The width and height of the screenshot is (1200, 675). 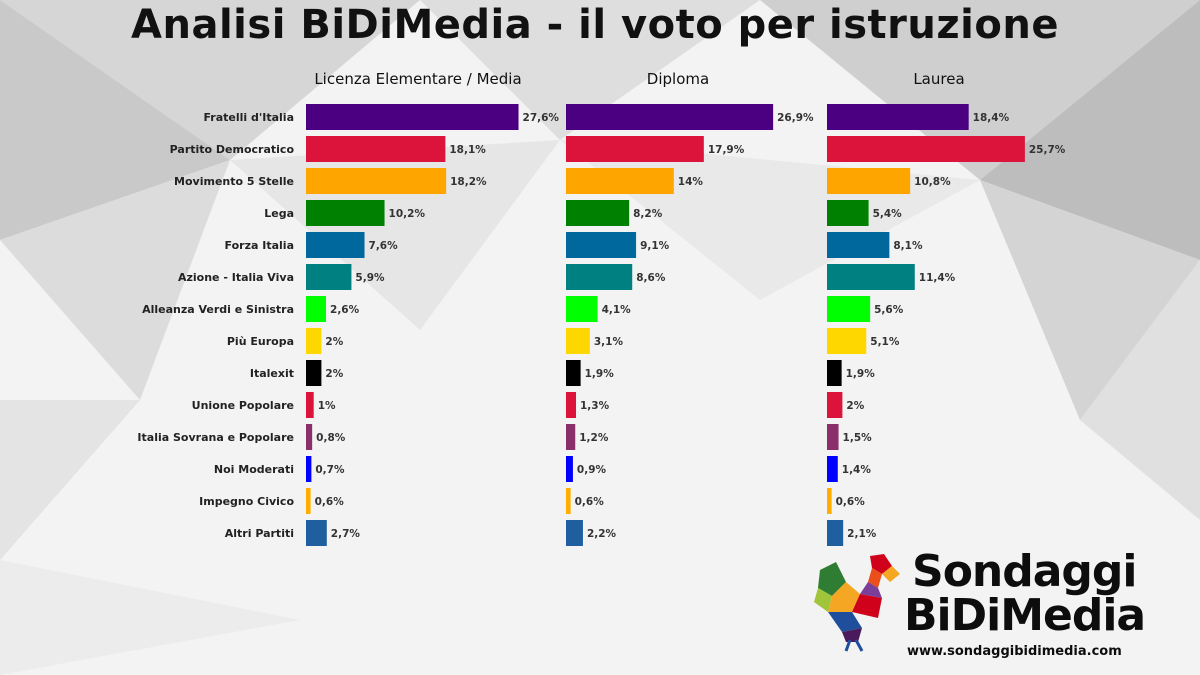 I want to click on logo-url: www.sondaggibidimedia.com, so click(x=1014, y=651).